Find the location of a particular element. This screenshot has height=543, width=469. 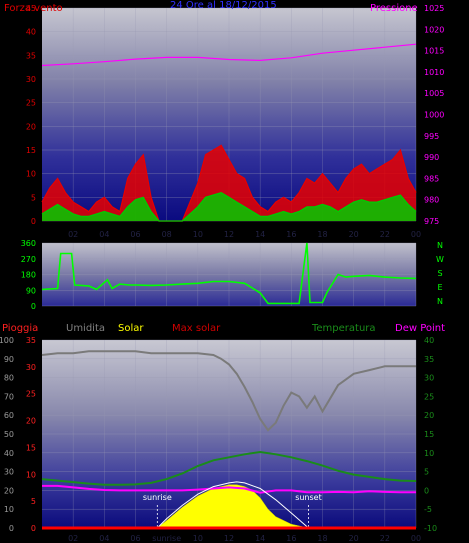

rain-tick: 20 is located at coordinates (31, 421).